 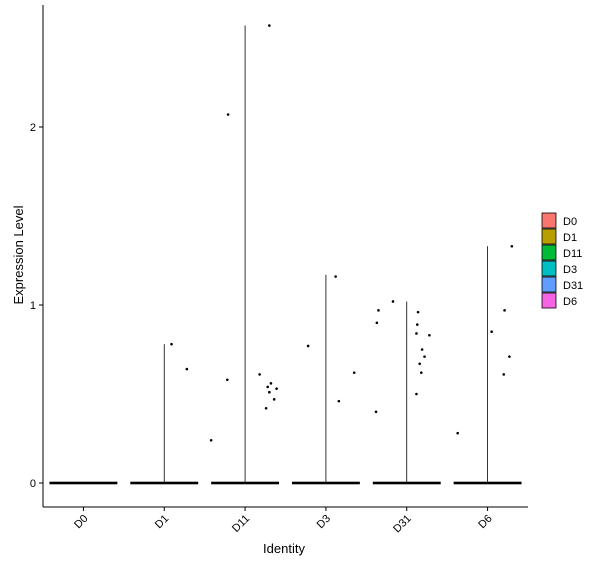 I want to click on legend-key-d1, so click(x=549, y=236).